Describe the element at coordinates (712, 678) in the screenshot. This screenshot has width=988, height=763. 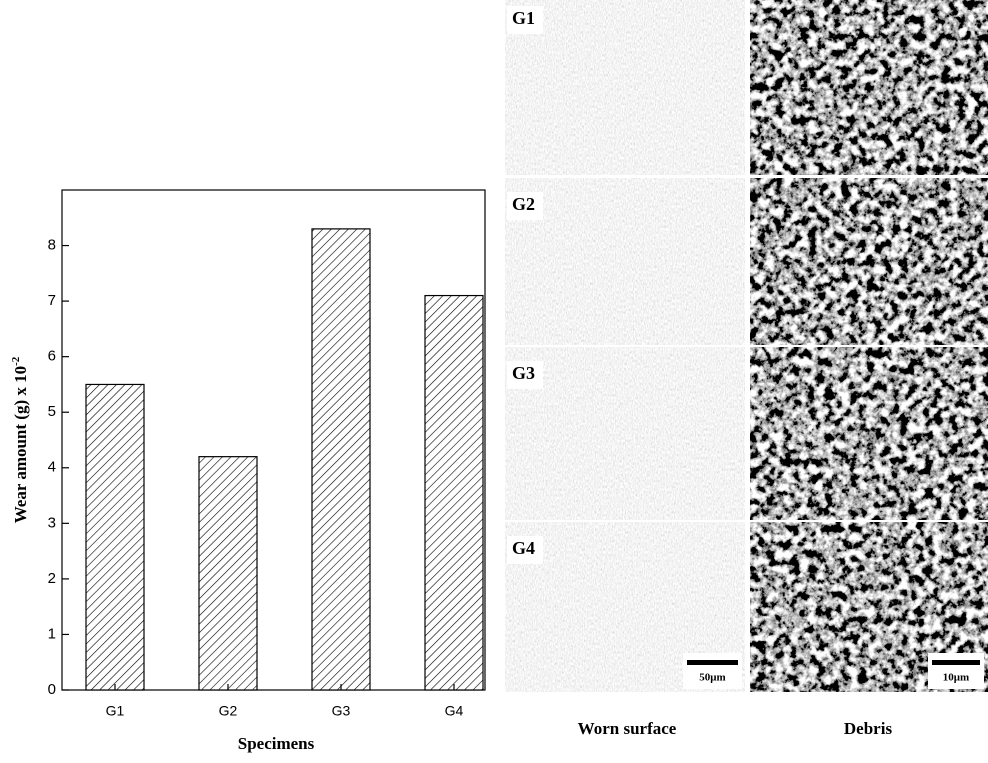
I see `scale-bar-label: 50μm` at that location.